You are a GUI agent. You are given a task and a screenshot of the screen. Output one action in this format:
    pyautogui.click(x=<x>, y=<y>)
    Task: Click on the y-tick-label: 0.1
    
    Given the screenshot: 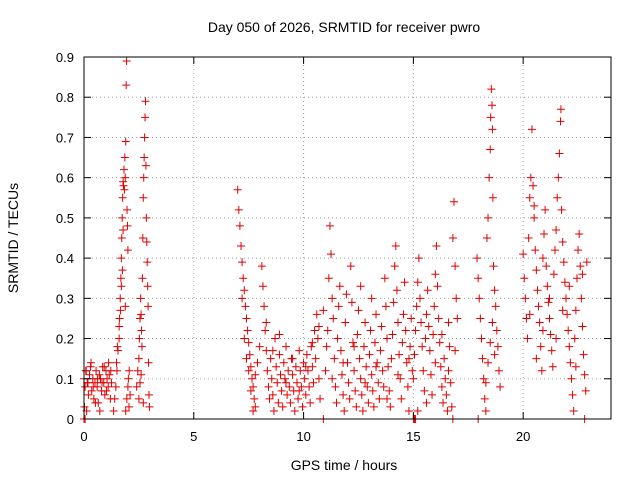 What is the action you would take?
    pyautogui.click(x=65, y=379)
    